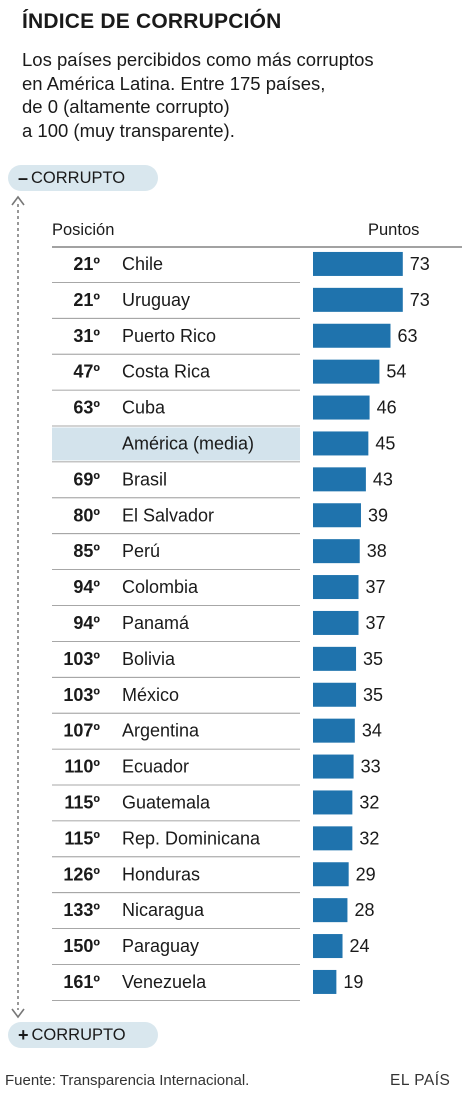 This screenshot has width=474, height=1099. What do you see at coordinates (364, 910) in the screenshot?
I see `value-label: 28` at bounding box center [364, 910].